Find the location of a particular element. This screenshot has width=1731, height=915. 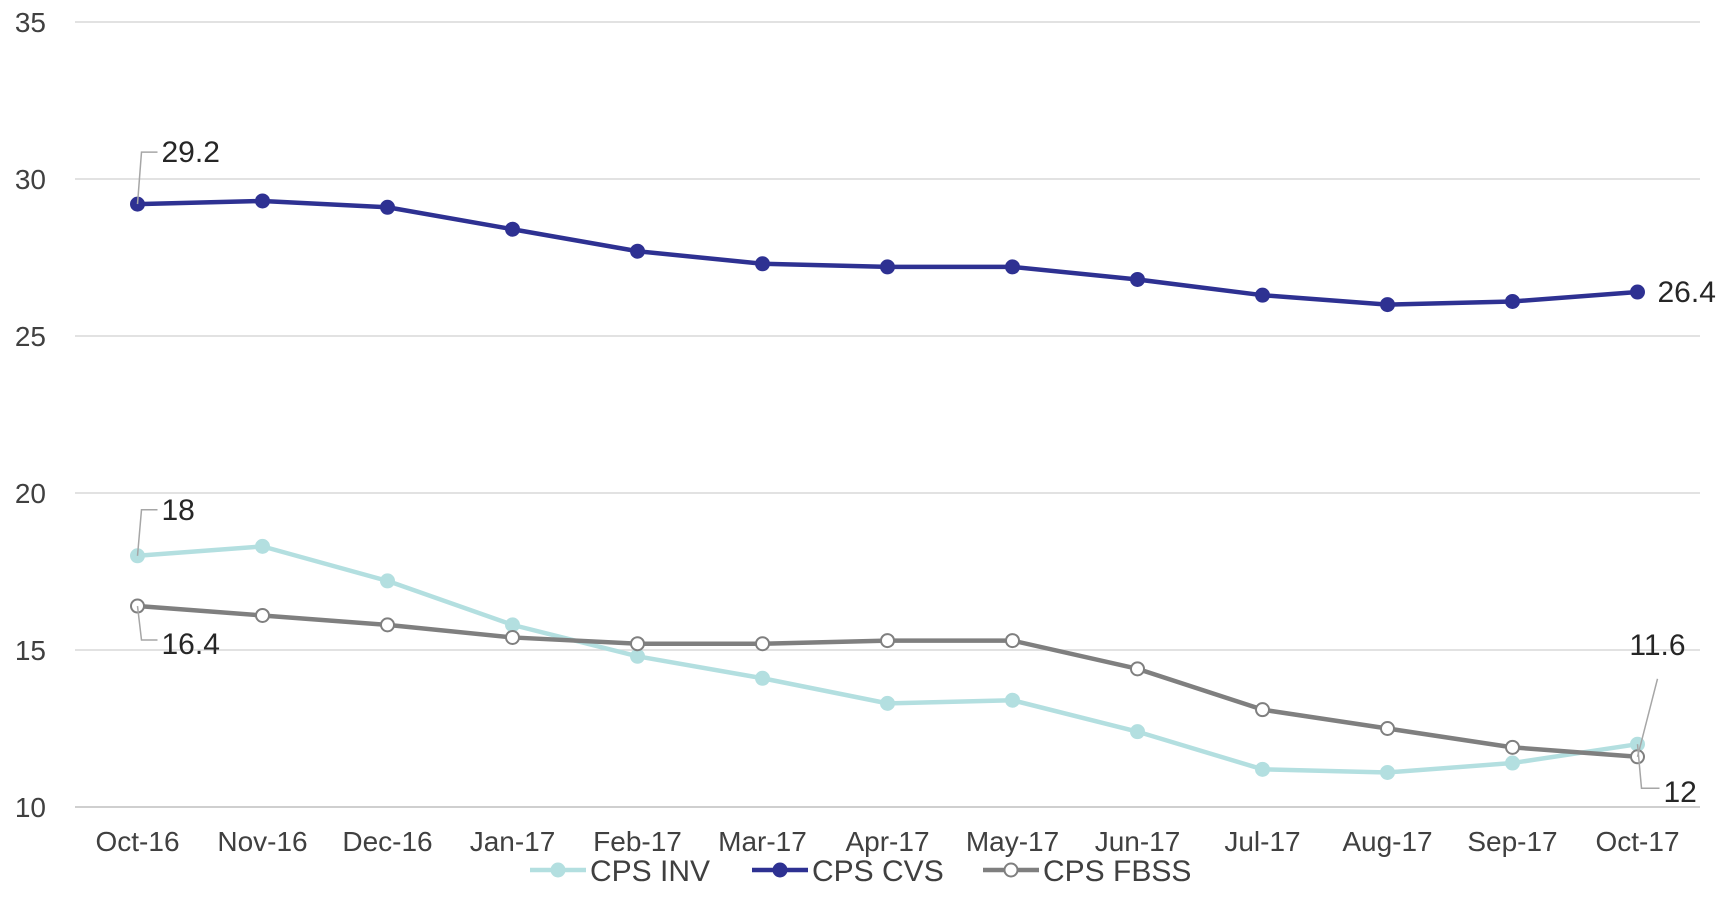

legend-item-cps-cvs: CPS CVS is located at coordinates (848, 871).